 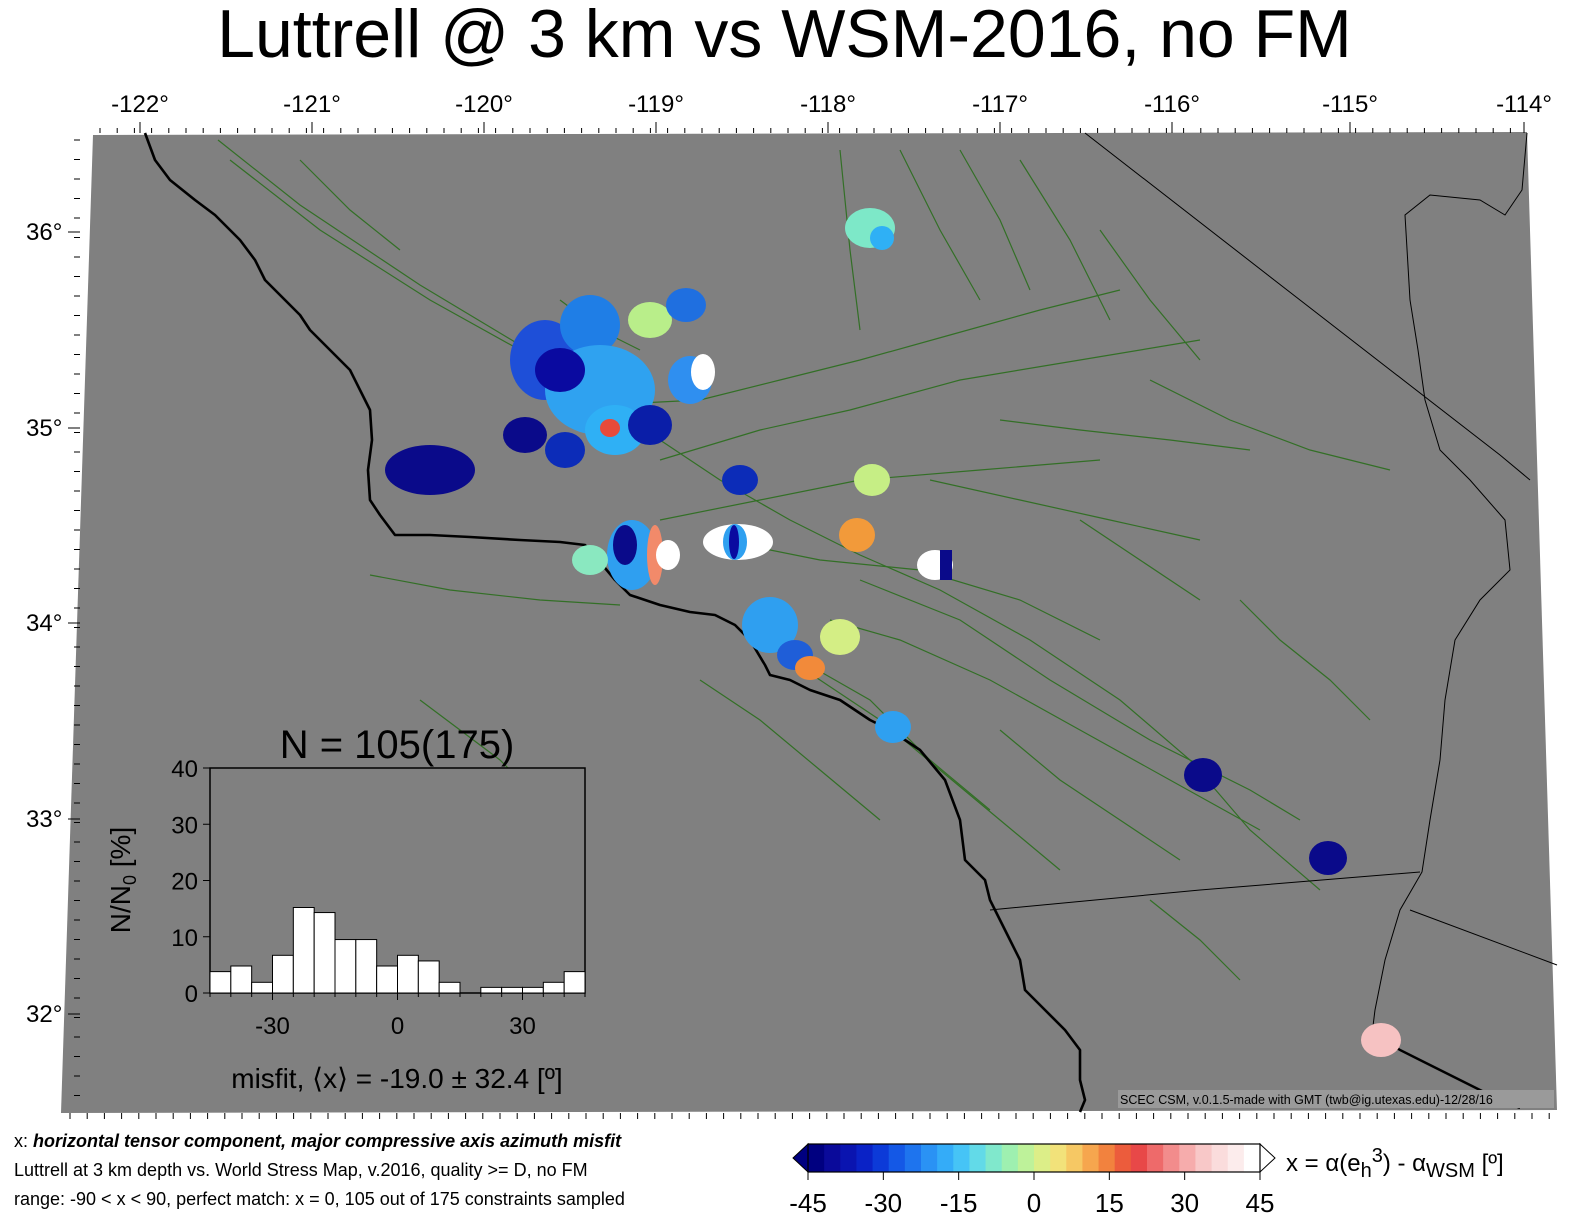 What do you see at coordinates (184, 938) in the screenshot?
I see `hist-y-tick-label: 10` at bounding box center [184, 938].